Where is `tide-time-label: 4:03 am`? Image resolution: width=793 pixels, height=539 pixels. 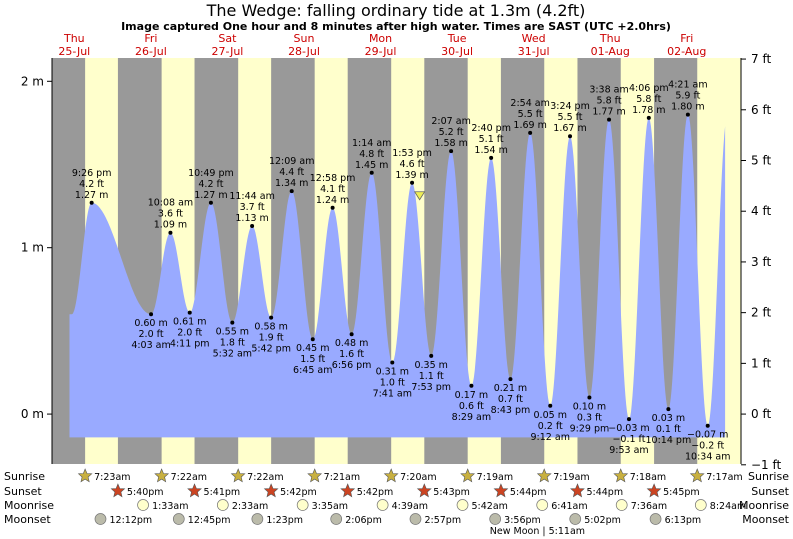
tide-time-label: 4:03 am is located at coordinates (150, 345).